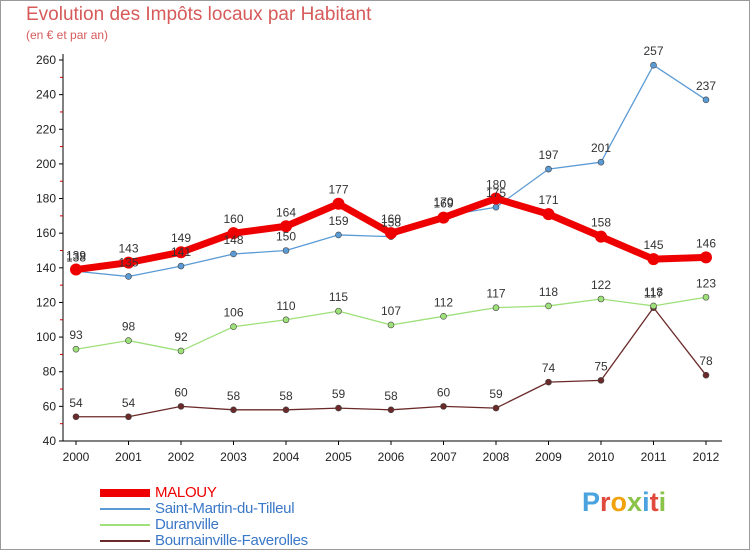 Image resolution: width=750 pixels, height=550 pixels. I want to click on legend-label-saint-martin-du-tilleul: Saint-Martin-du-Tilleul, so click(225, 508).